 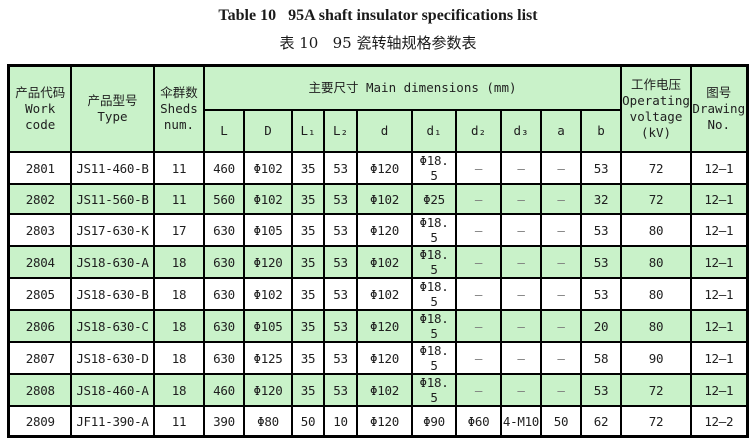 I want to click on dim-col-header-d3: d₃, so click(x=520, y=131).